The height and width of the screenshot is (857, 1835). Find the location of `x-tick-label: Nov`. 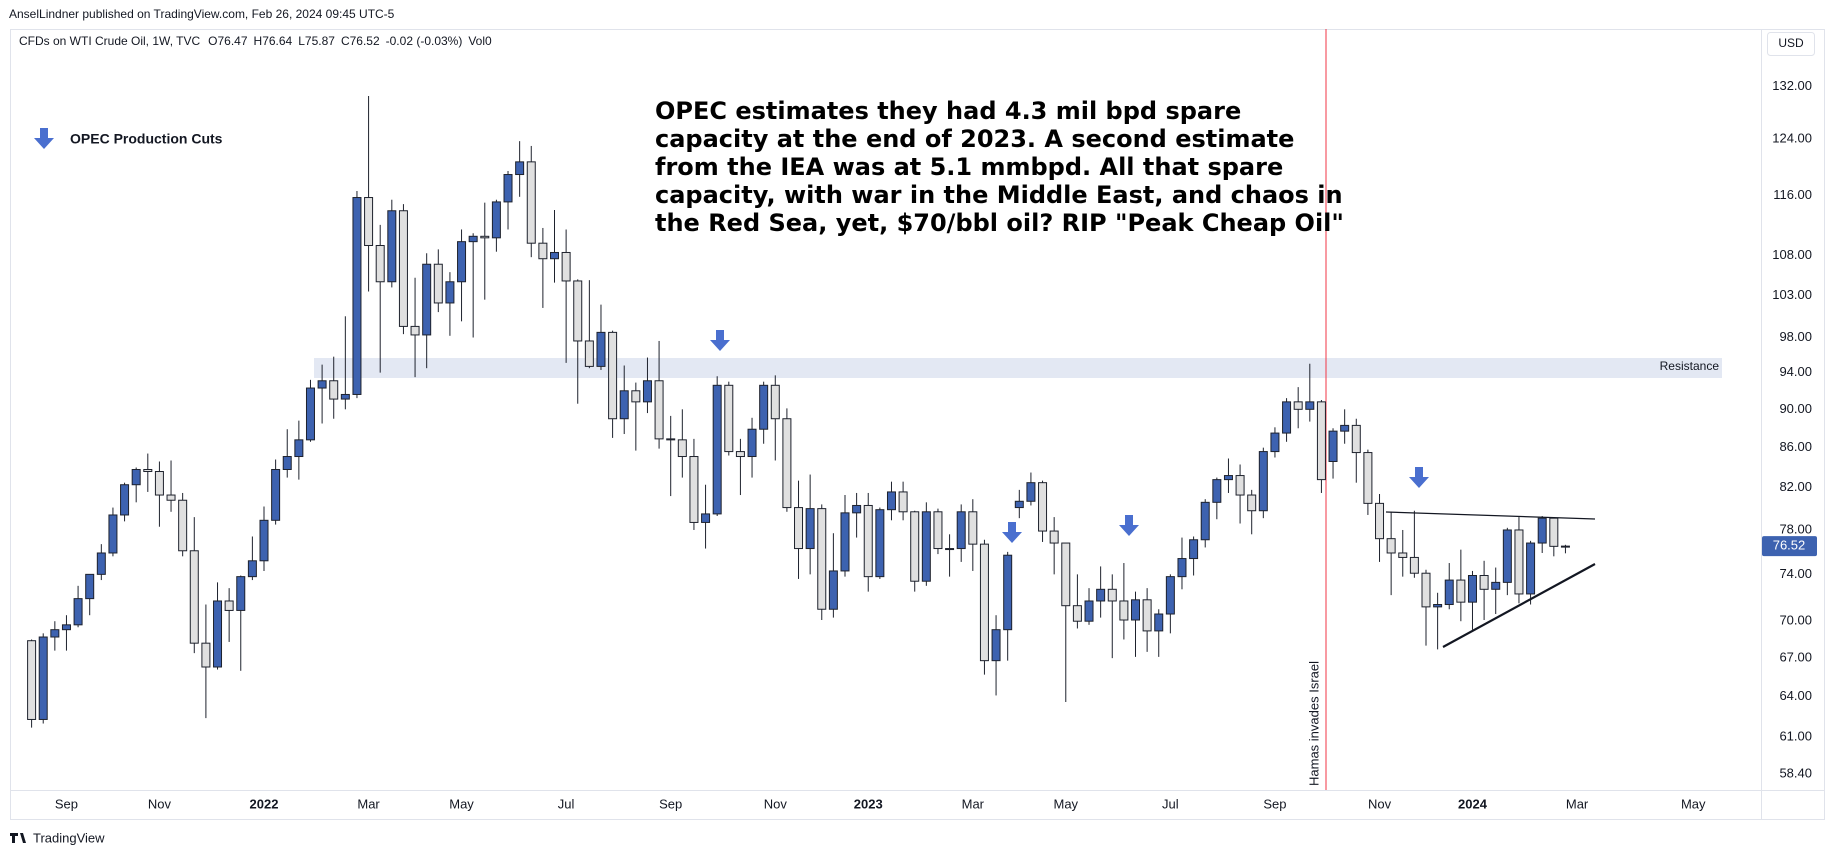

x-tick-label: Nov is located at coordinates (160, 803).